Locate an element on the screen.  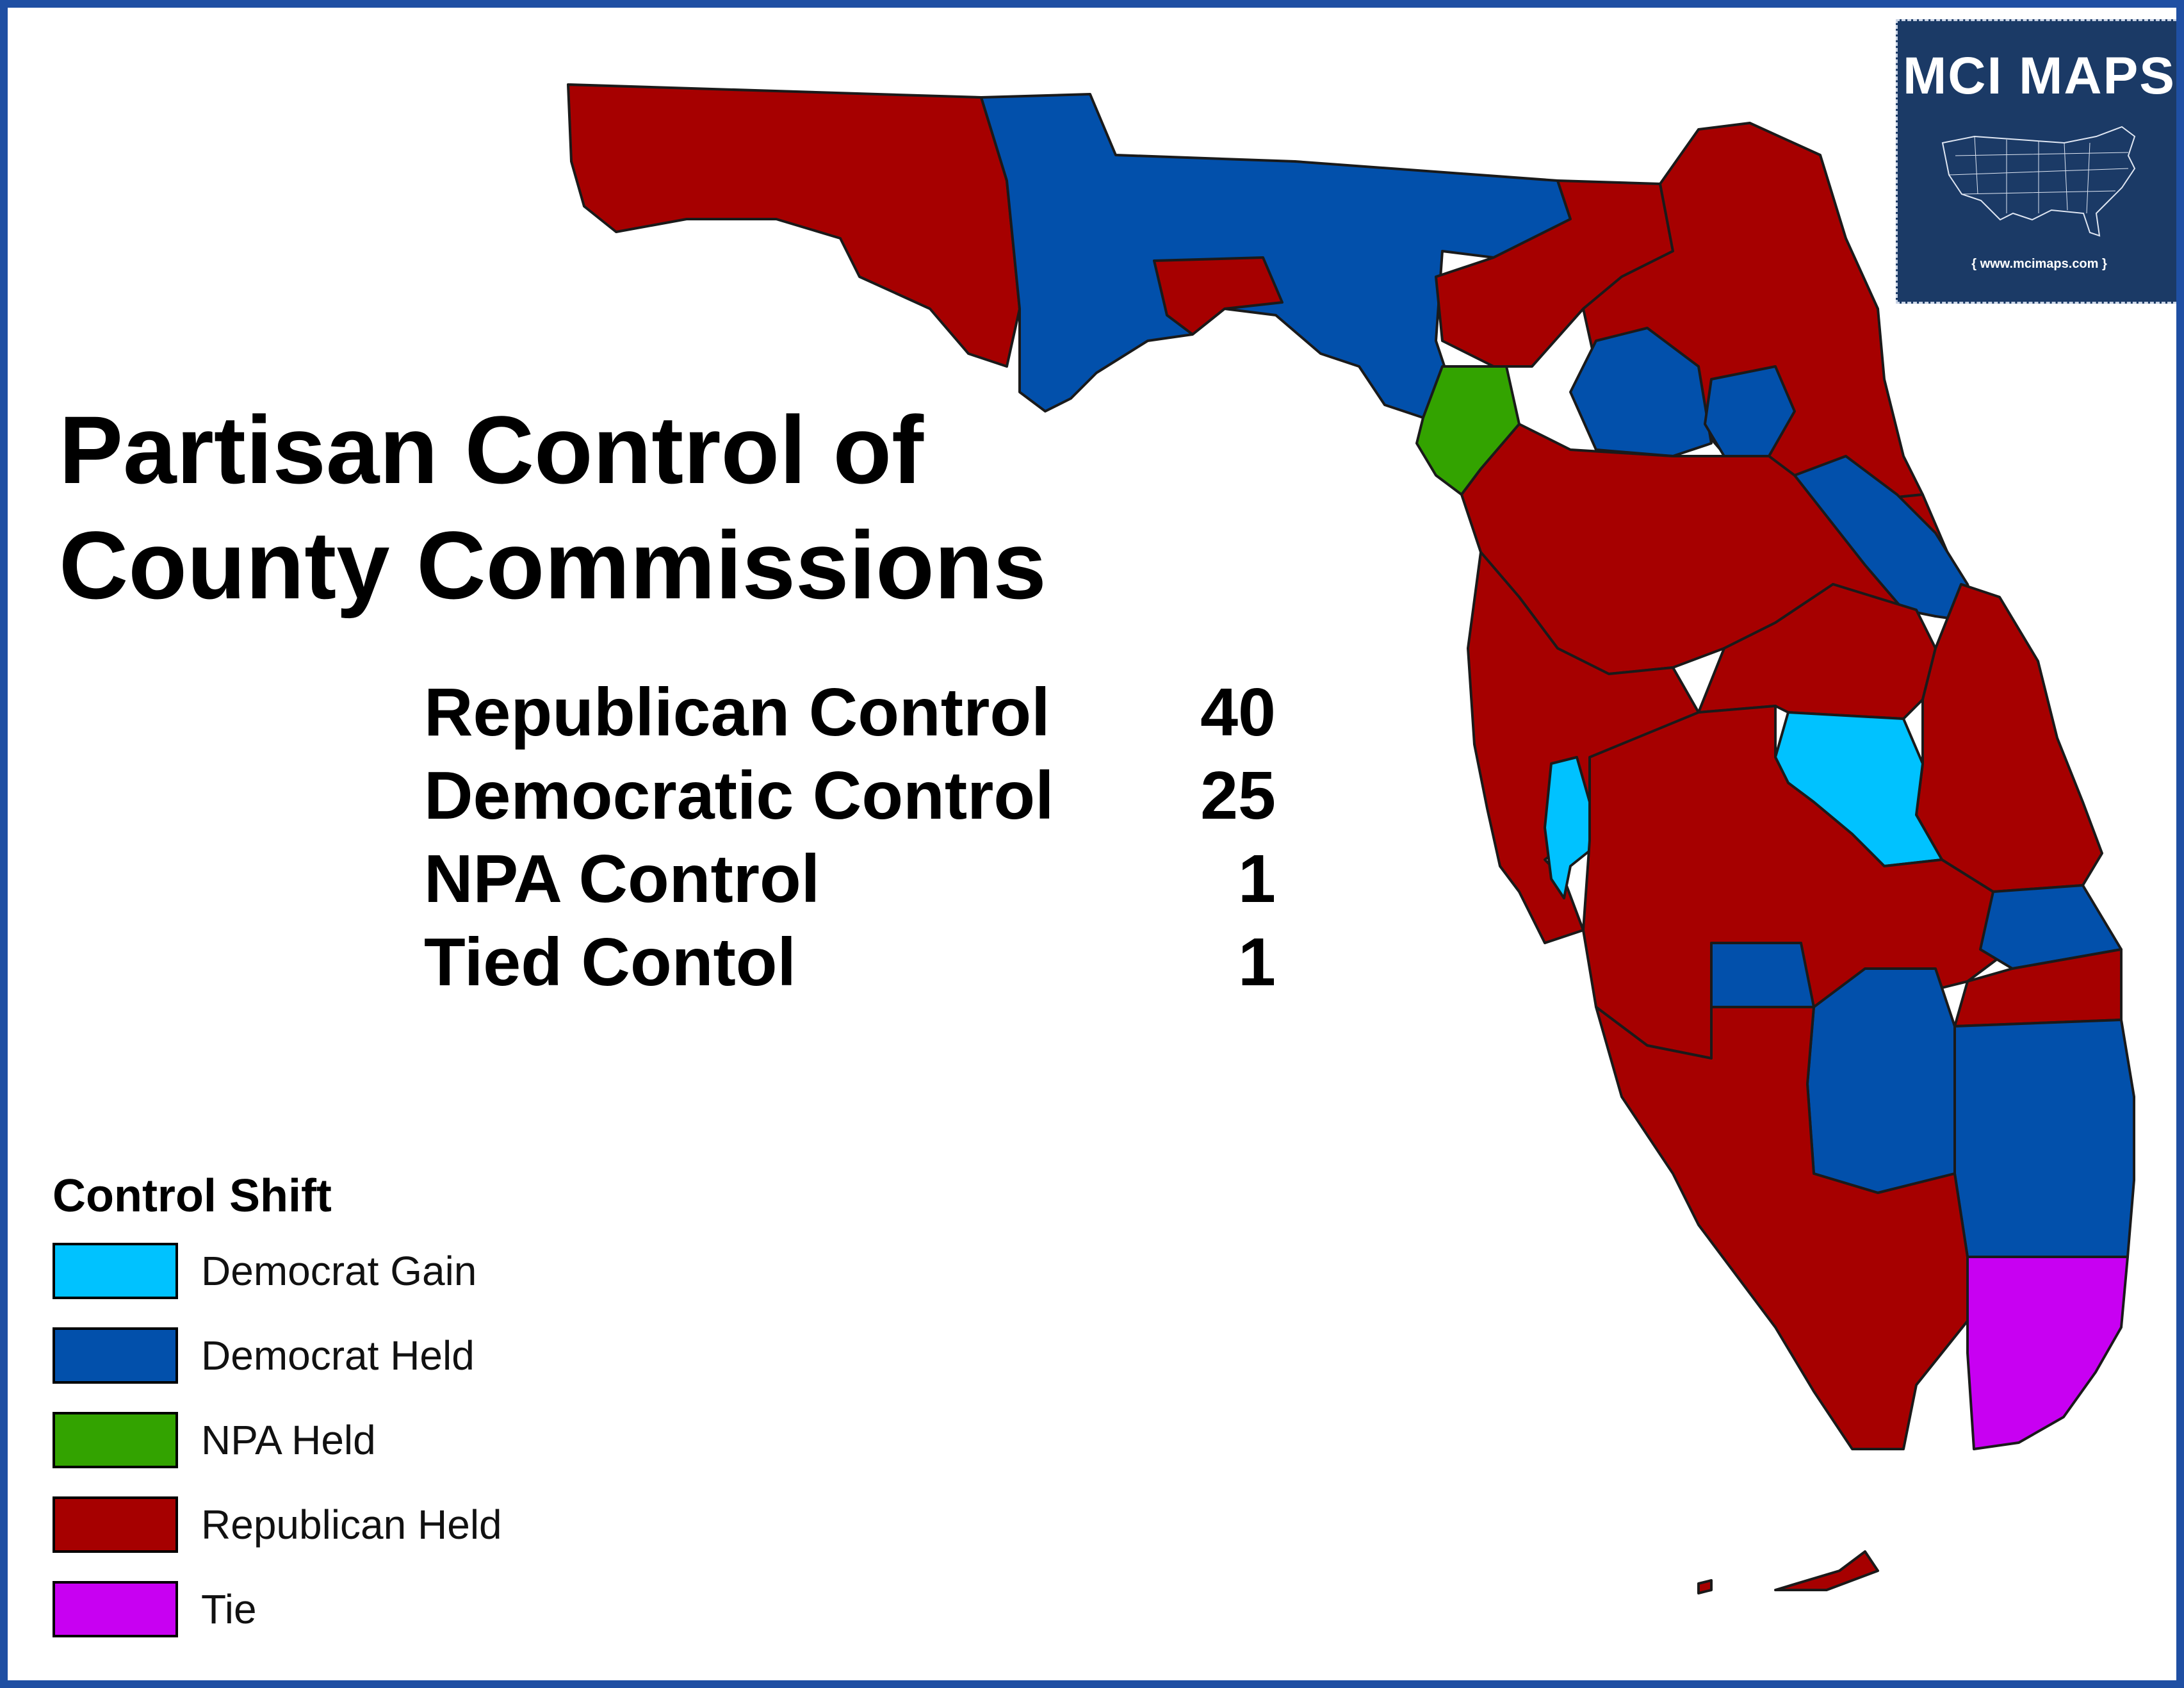
legend-item-democrat-held: Democrat Held is located at coordinates (264, 1370).